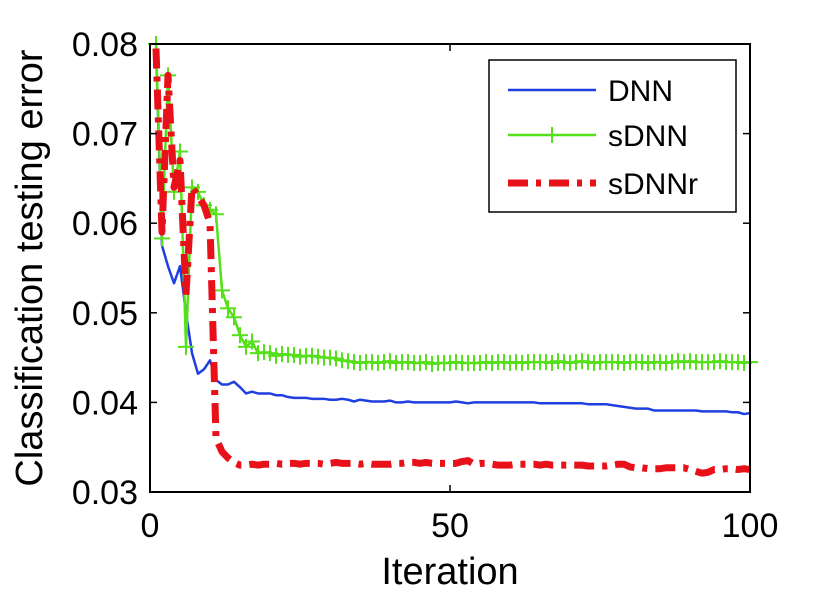  I want to click on y-tick-label: 0.07, so click(105, 135).